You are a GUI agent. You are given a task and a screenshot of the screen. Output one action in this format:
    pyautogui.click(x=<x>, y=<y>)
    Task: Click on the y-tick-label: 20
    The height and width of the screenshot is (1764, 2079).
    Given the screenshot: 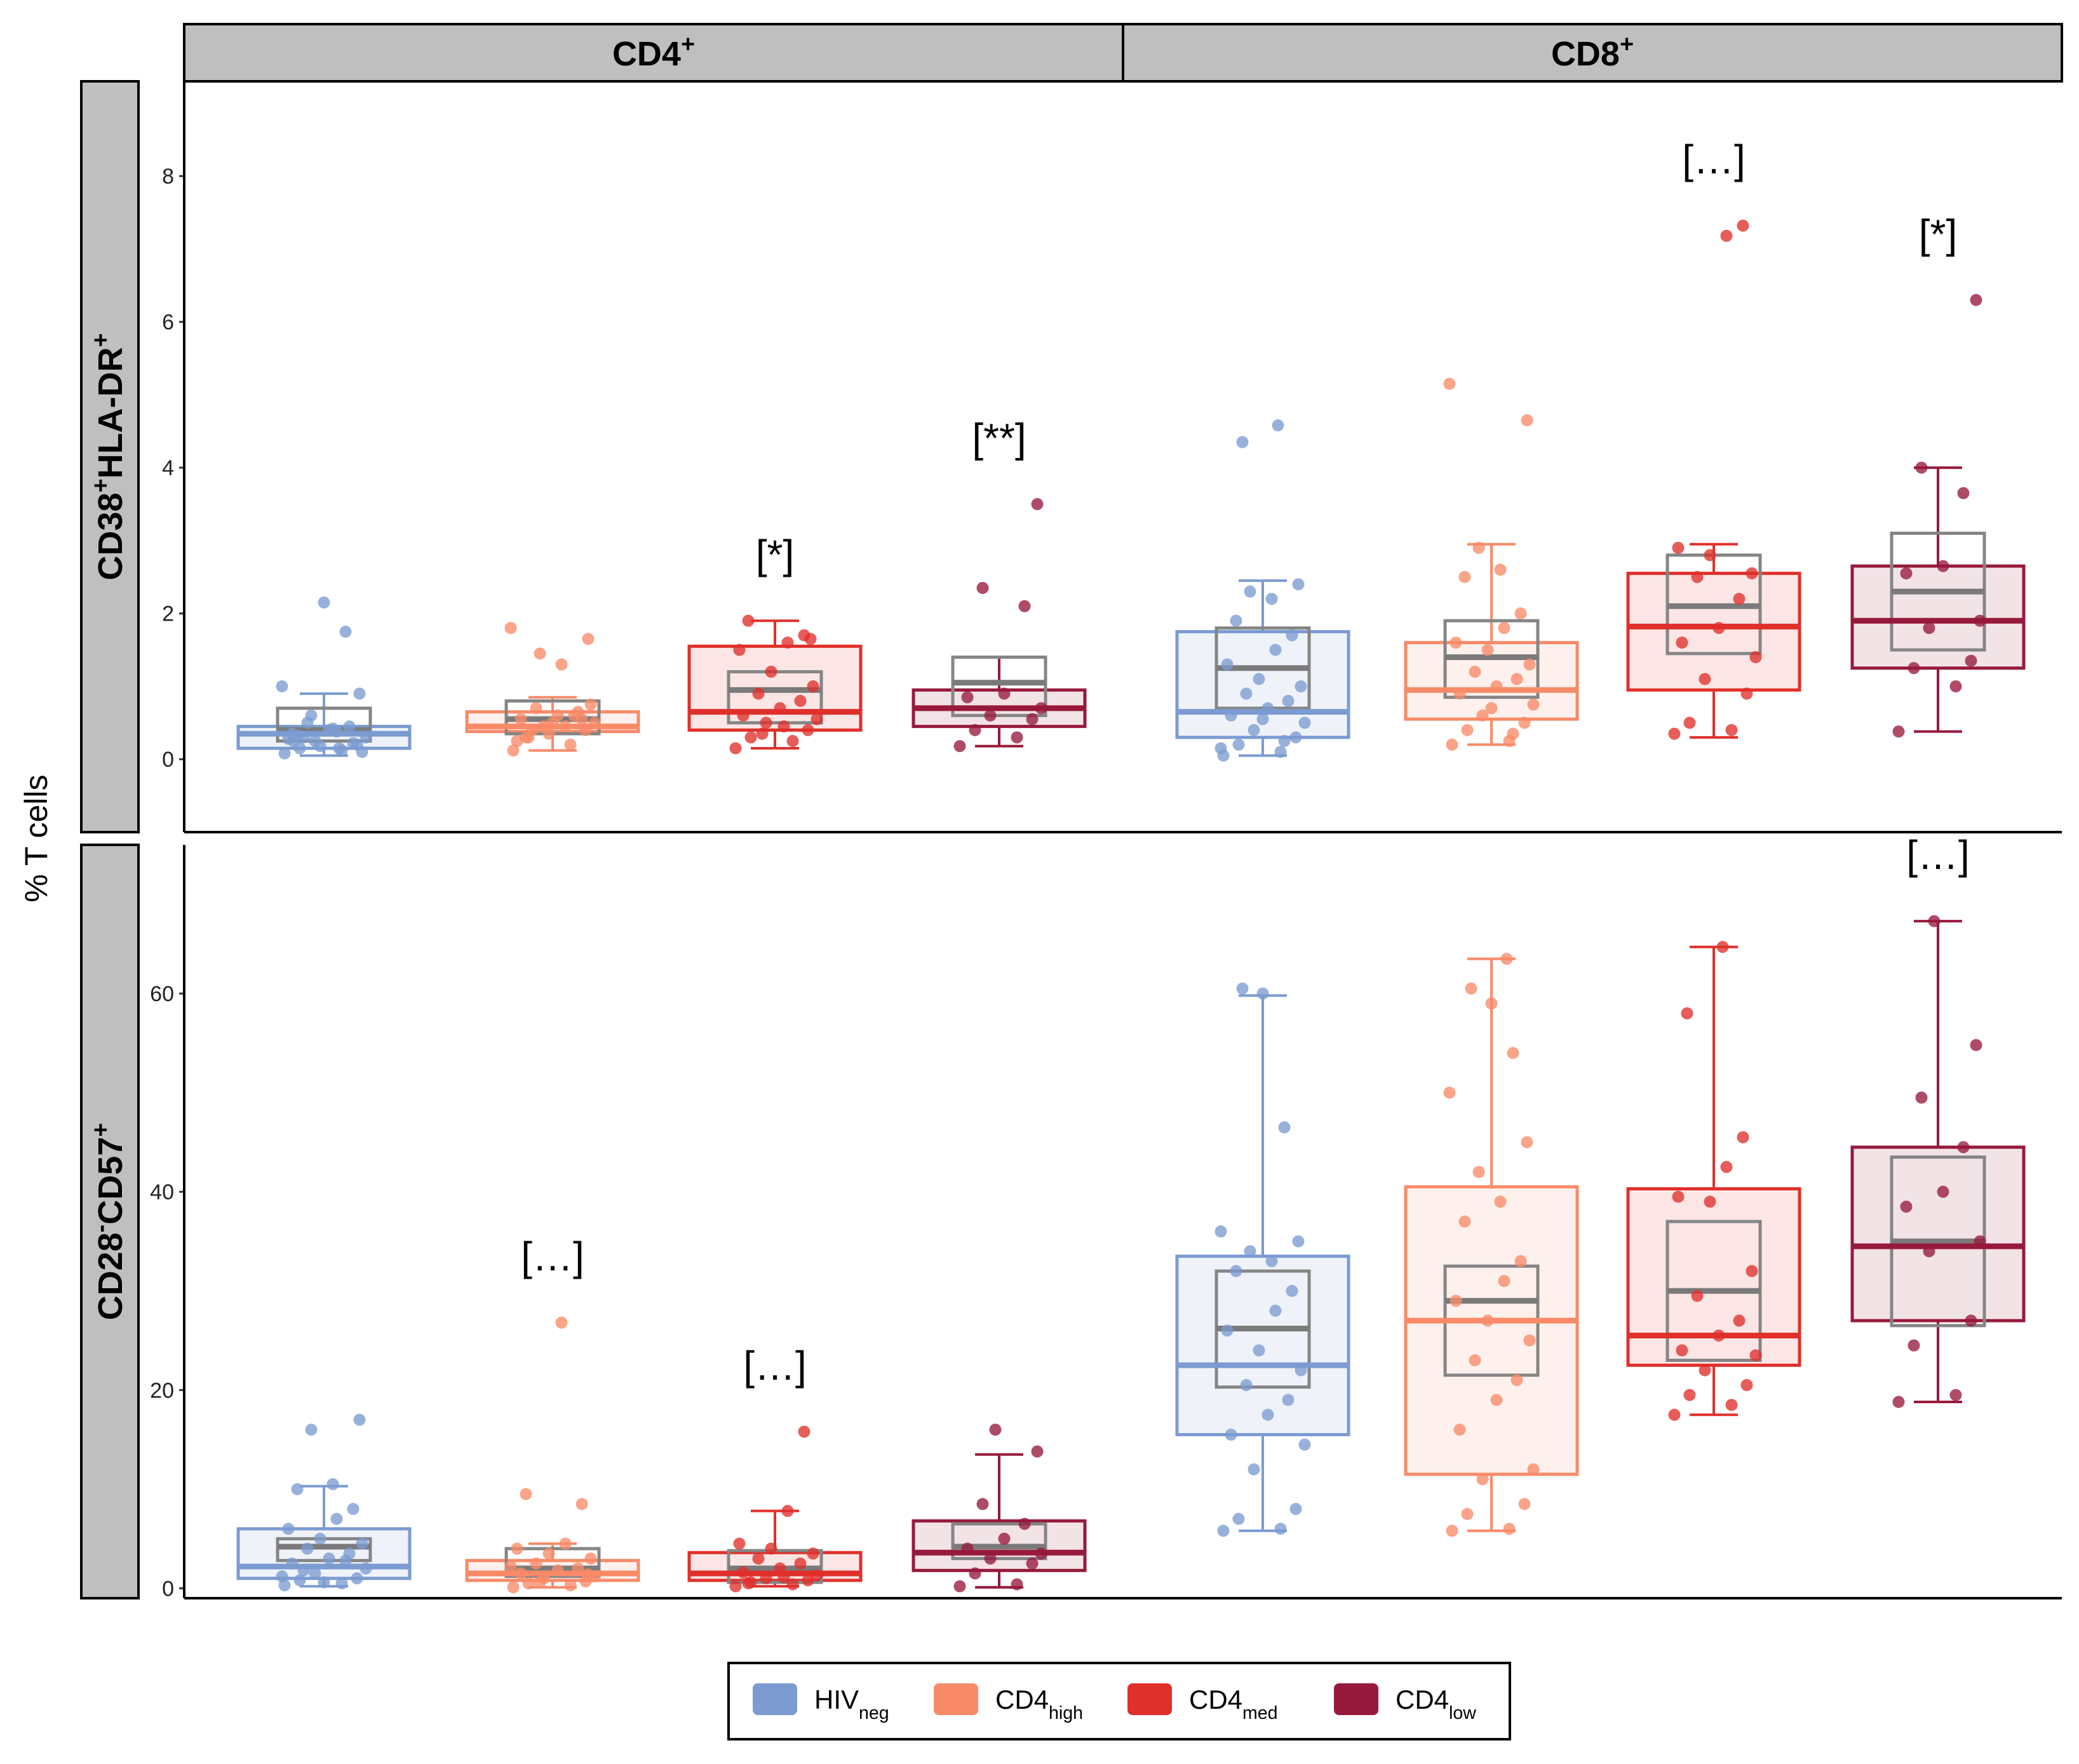 What is the action you would take?
    pyautogui.click(x=162, y=1391)
    